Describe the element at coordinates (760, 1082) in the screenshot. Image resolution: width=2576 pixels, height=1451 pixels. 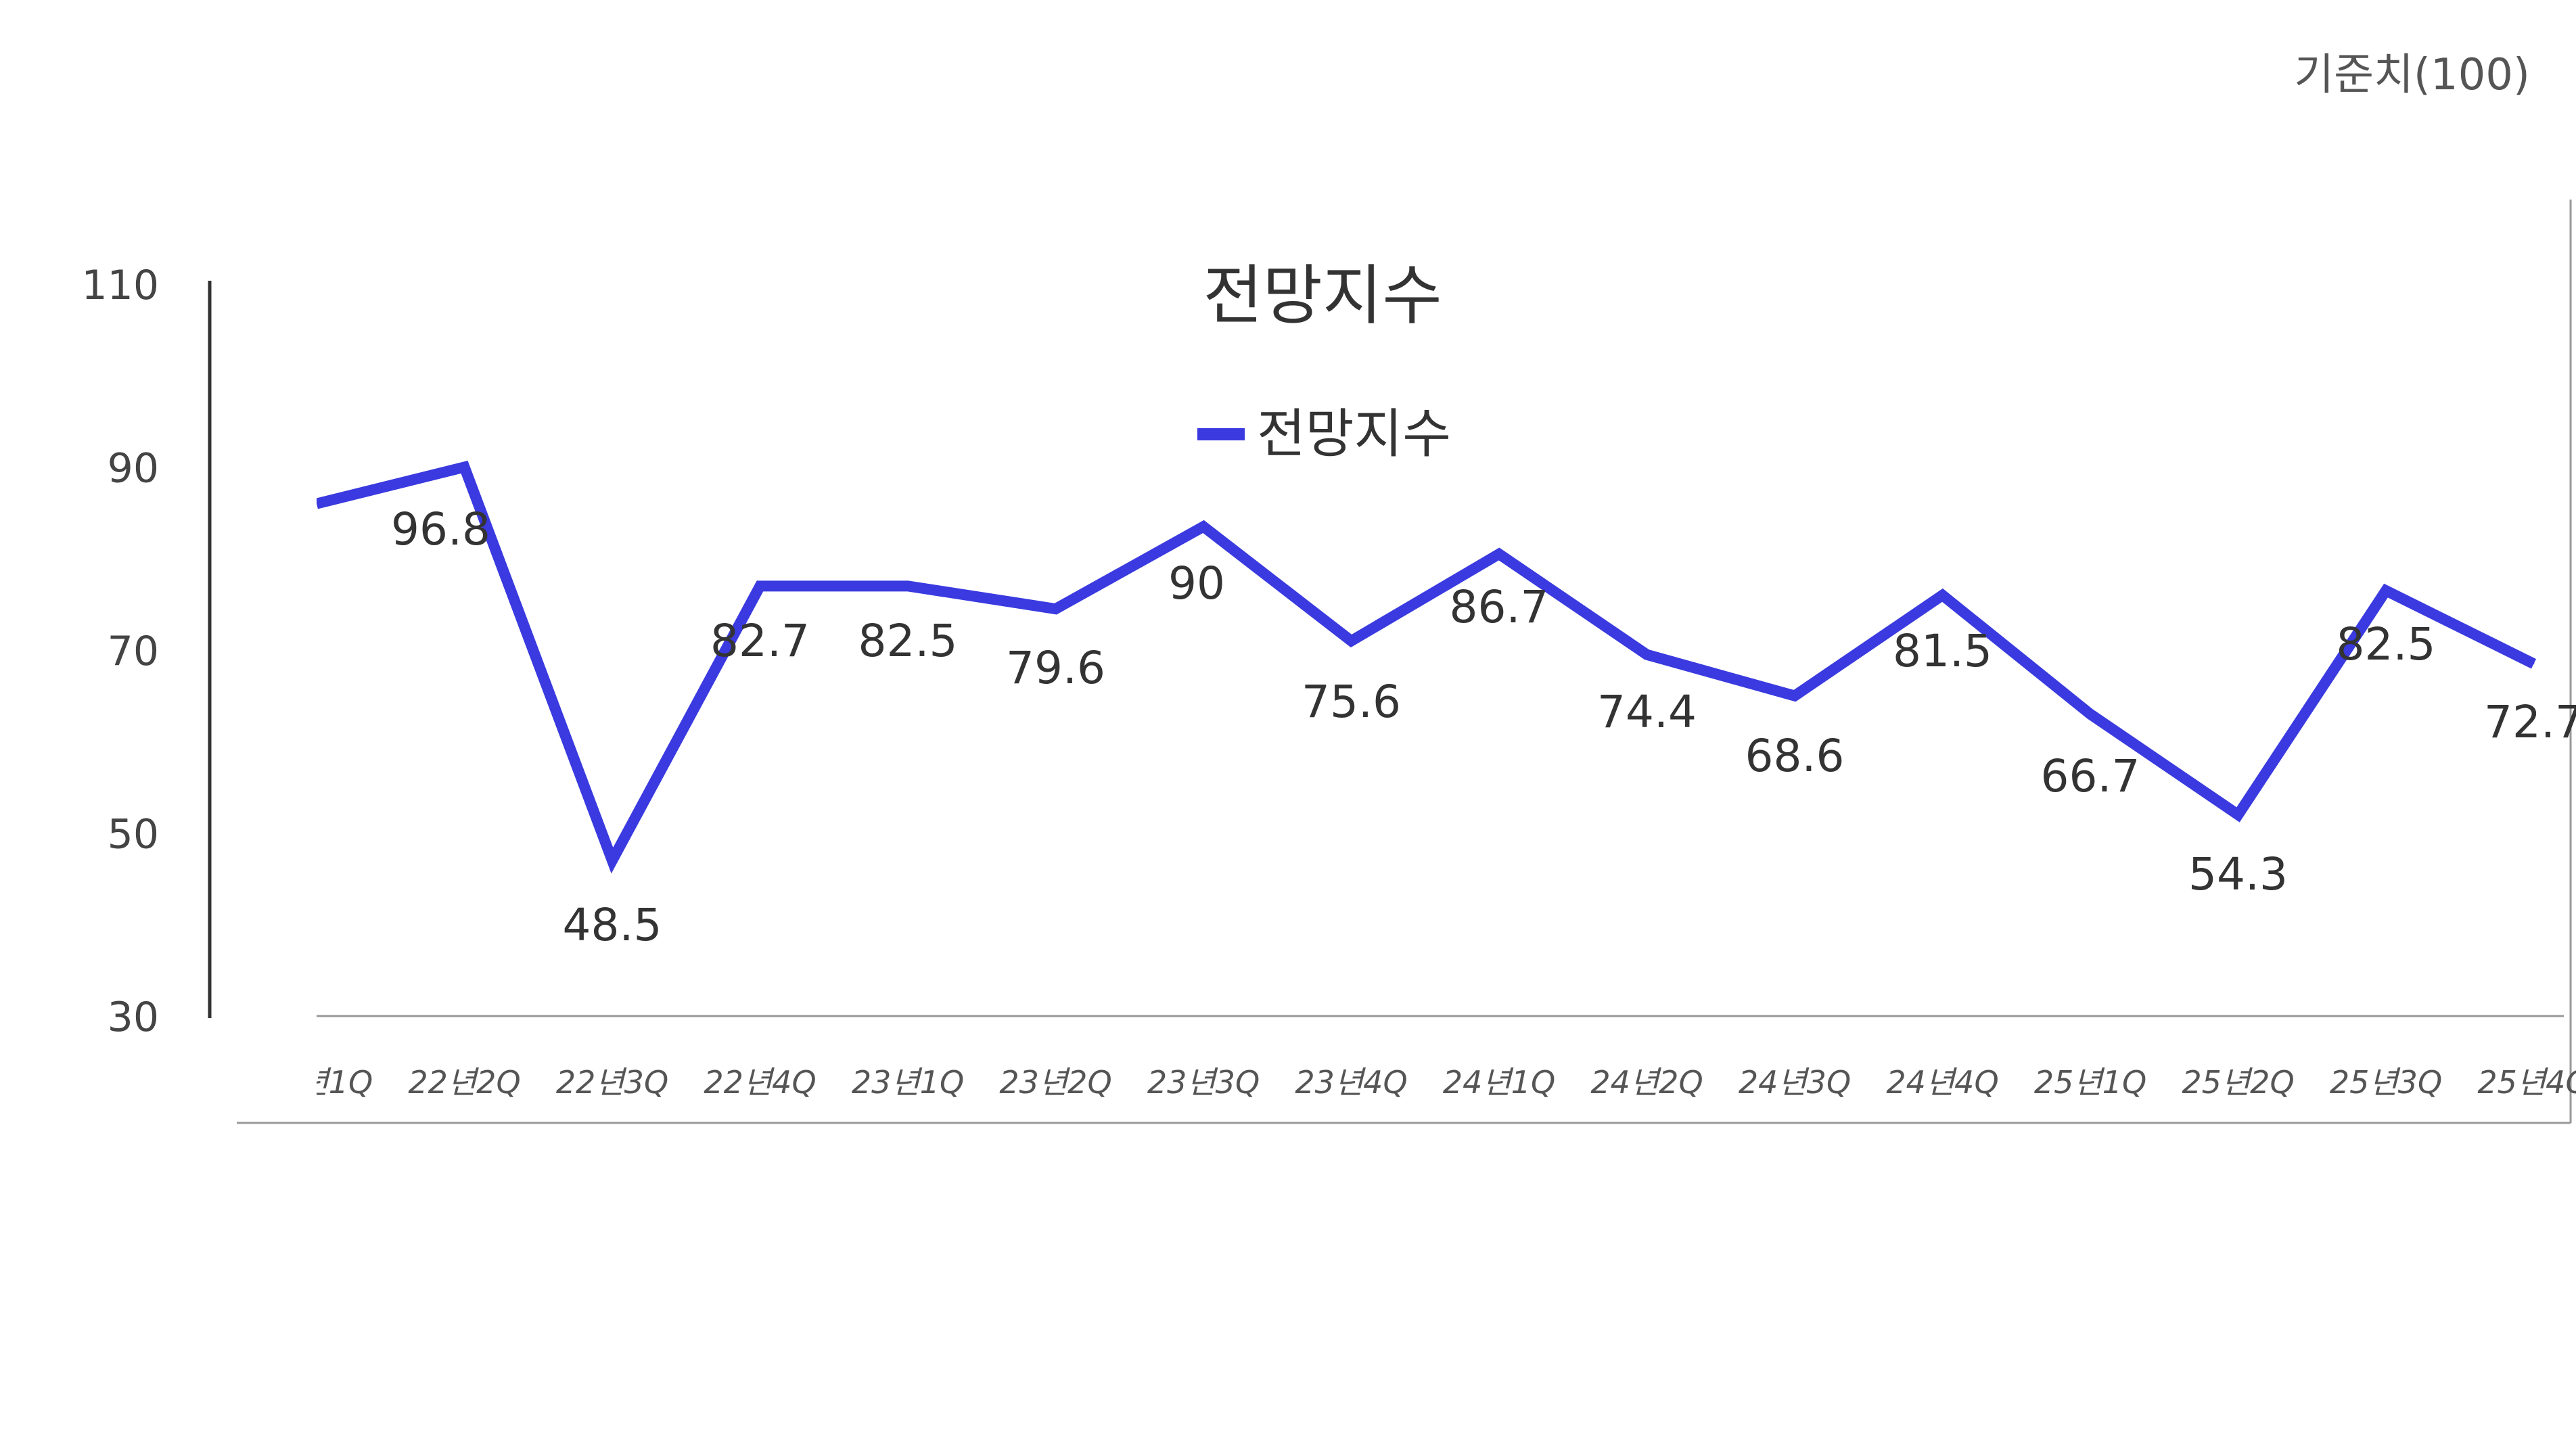
I see `x-tick-label: 22년4Q` at that location.